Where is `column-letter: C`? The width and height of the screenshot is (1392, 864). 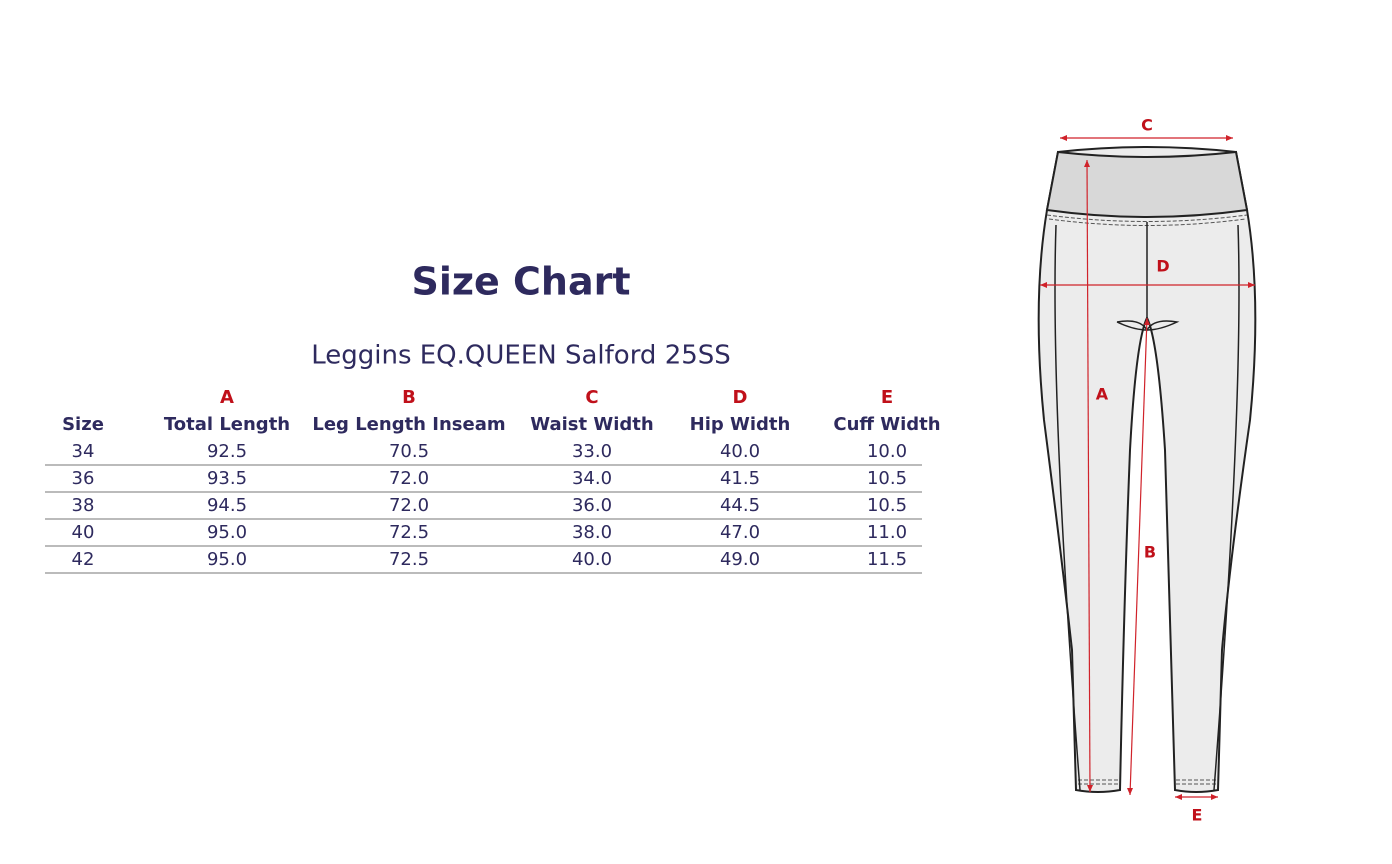
column-letter: C is located at coordinates (591, 397).